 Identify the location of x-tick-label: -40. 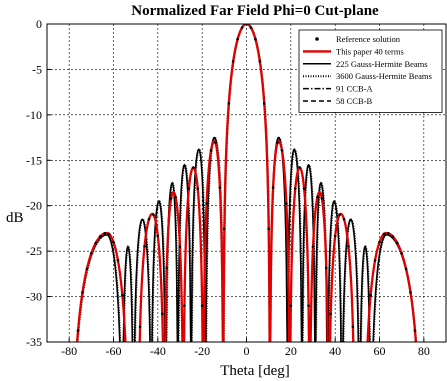
(158, 351).